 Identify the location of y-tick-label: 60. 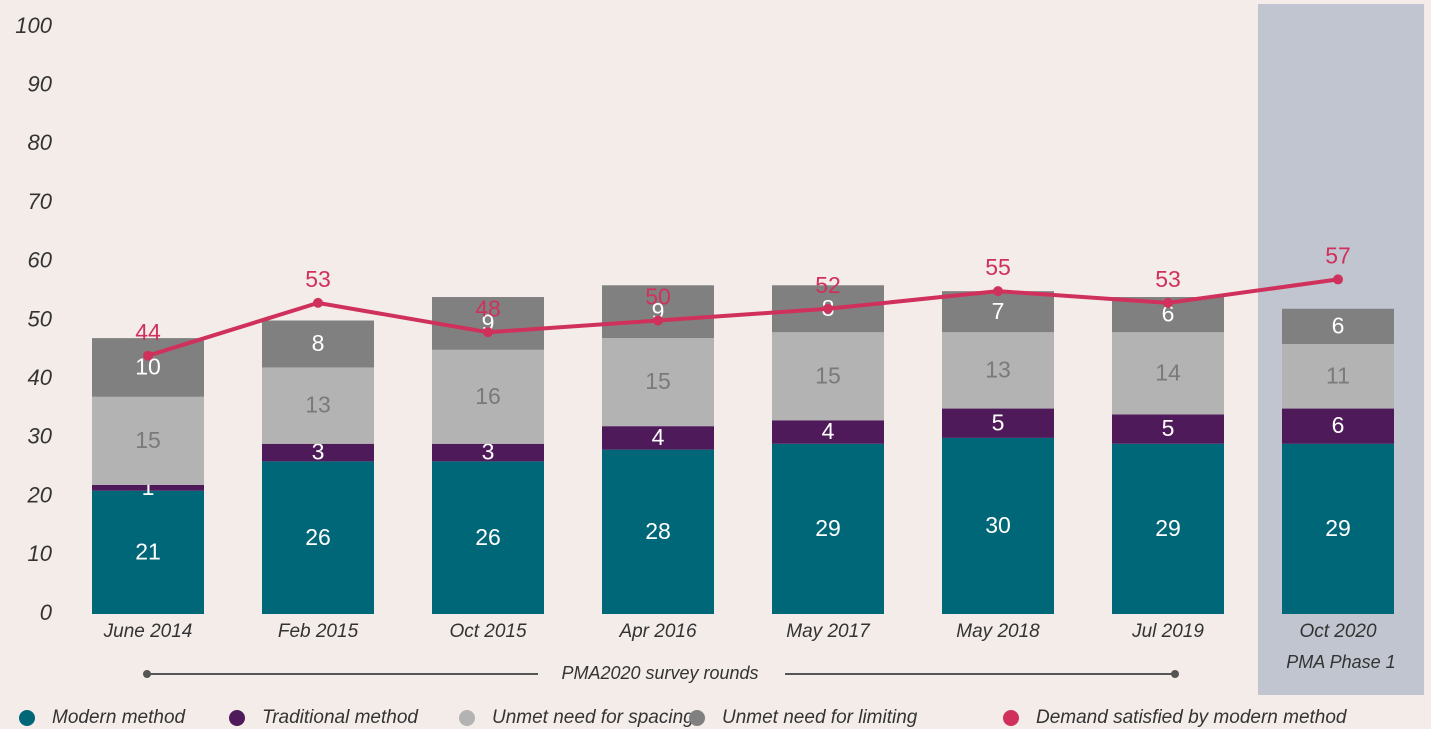
(40, 260).